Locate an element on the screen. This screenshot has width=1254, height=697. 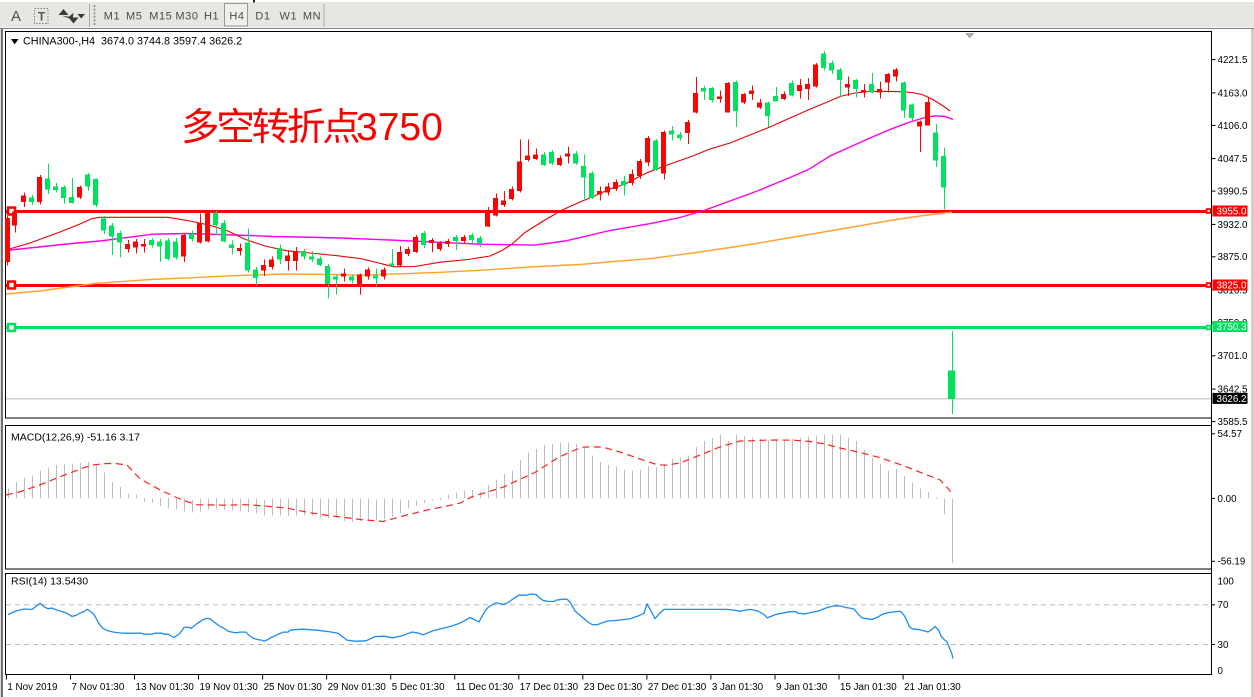
svg-text: 3875.0 is located at coordinates (1233, 257).